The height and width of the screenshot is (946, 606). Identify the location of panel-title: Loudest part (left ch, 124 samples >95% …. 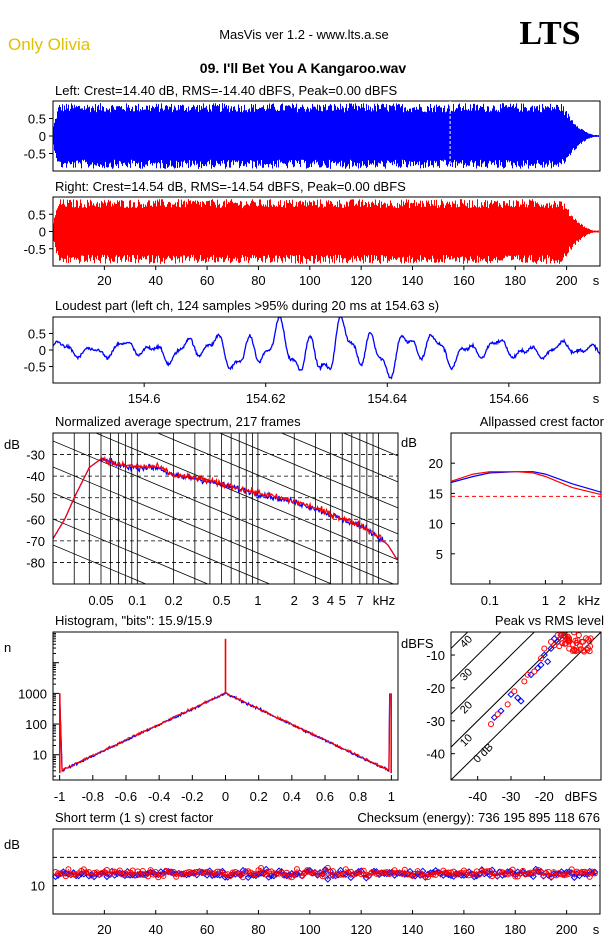
(247, 305).